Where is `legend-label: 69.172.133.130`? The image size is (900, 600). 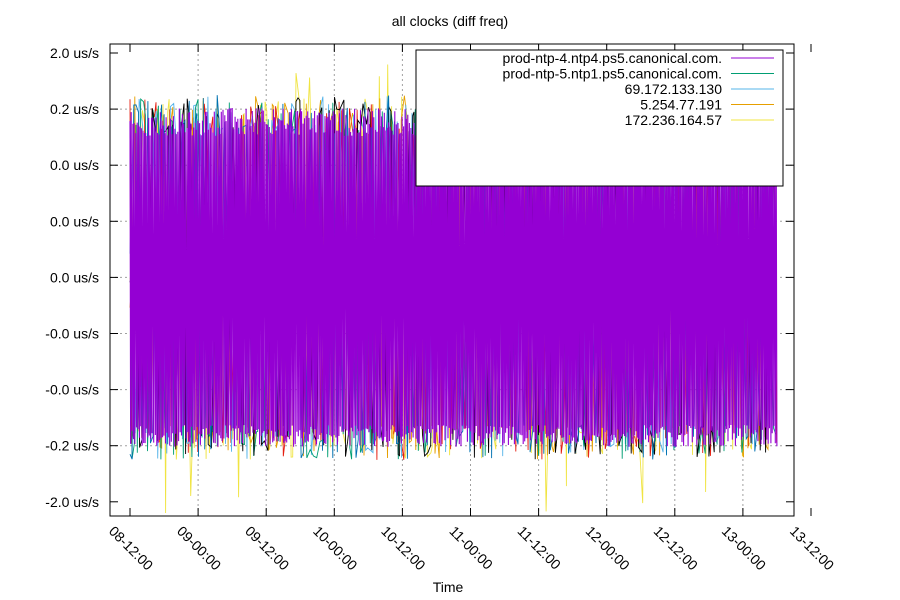
legend-label: 69.172.133.130 is located at coordinates (674, 89).